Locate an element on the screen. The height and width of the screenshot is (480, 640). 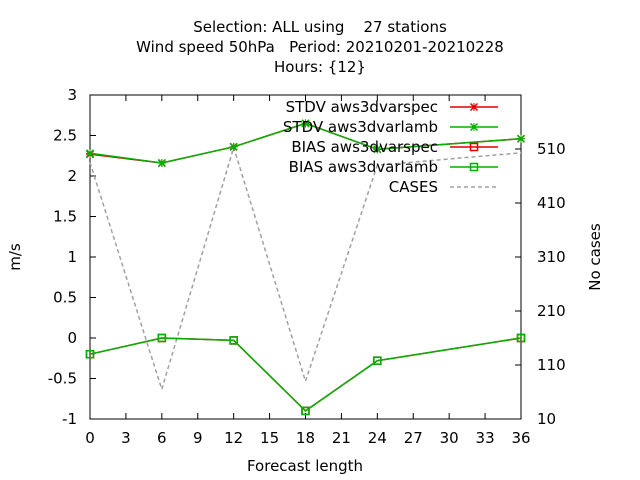
y-tick-label: 1 is located at coordinates (72, 257).